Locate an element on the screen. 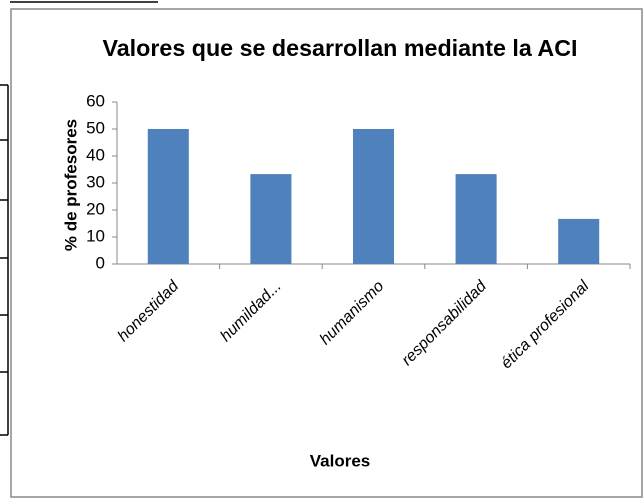 The image size is (643, 503). y-tick-label: 50 is located at coordinates (95, 127).